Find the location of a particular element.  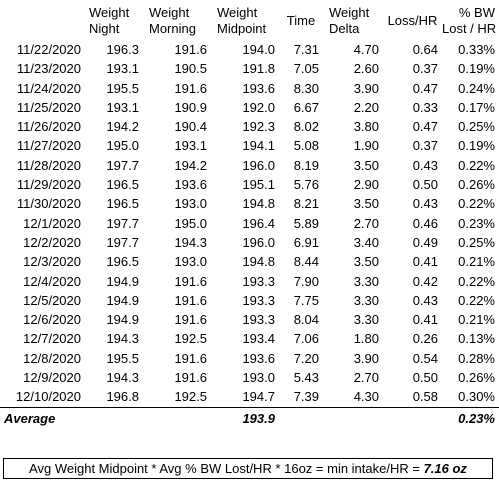

weight-midpoint-cell: 194.1 is located at coordinates (258, 146).